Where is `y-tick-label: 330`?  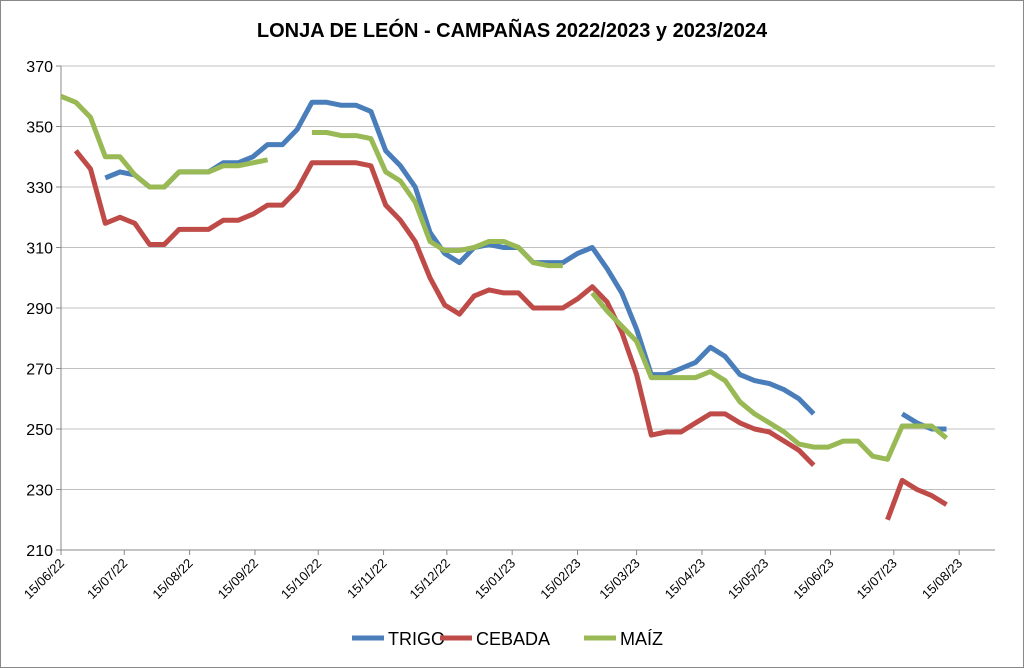
y-tick-label: 330 is located at coordinates (39, 188).